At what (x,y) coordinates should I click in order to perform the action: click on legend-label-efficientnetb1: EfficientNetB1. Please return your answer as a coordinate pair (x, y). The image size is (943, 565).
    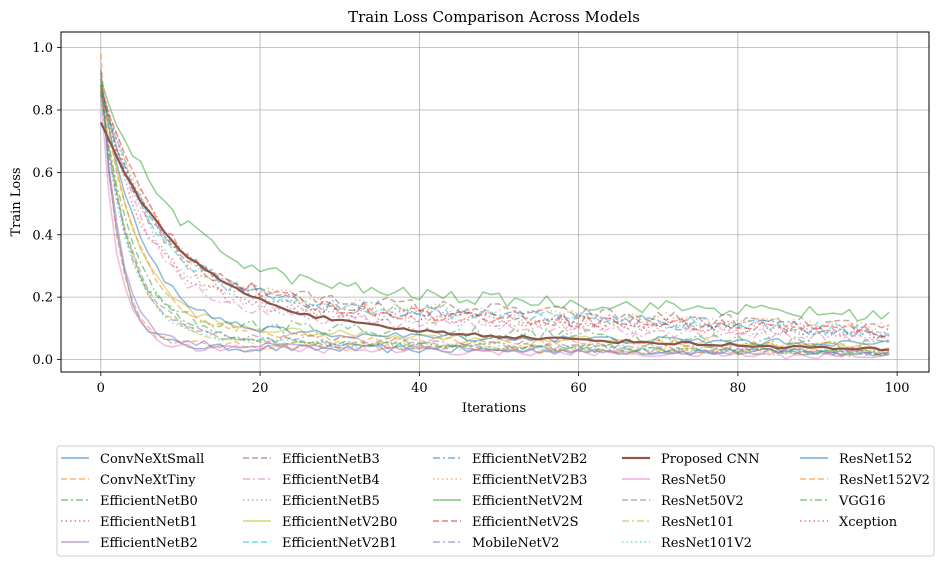
    Looking at the image, I should click on (149, 522).